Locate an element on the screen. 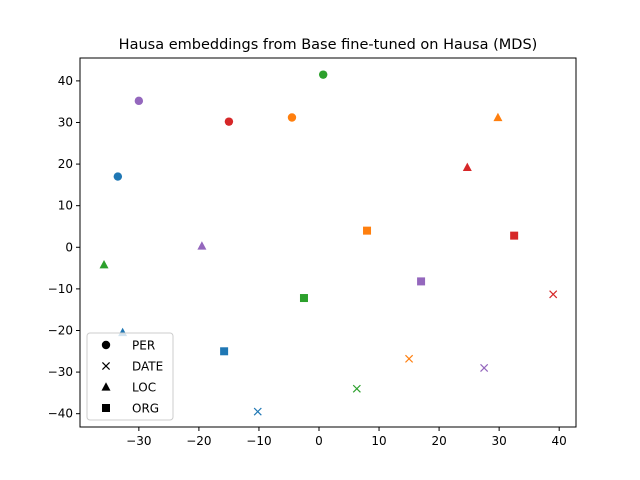  x-tick-label: −30 is located at coordinates (138, 441).